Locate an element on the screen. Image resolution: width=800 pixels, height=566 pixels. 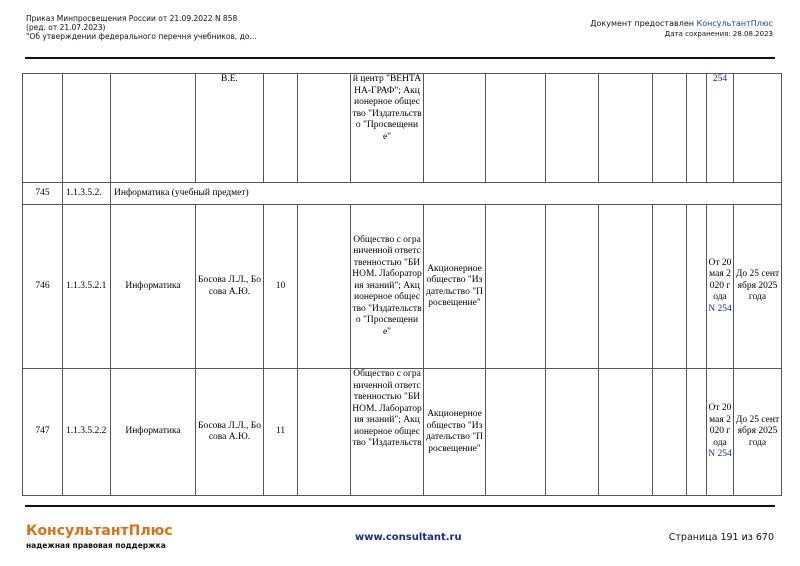
save-date: Дата сохранения: 28.08.2023 is located at coordinates (718, 34).